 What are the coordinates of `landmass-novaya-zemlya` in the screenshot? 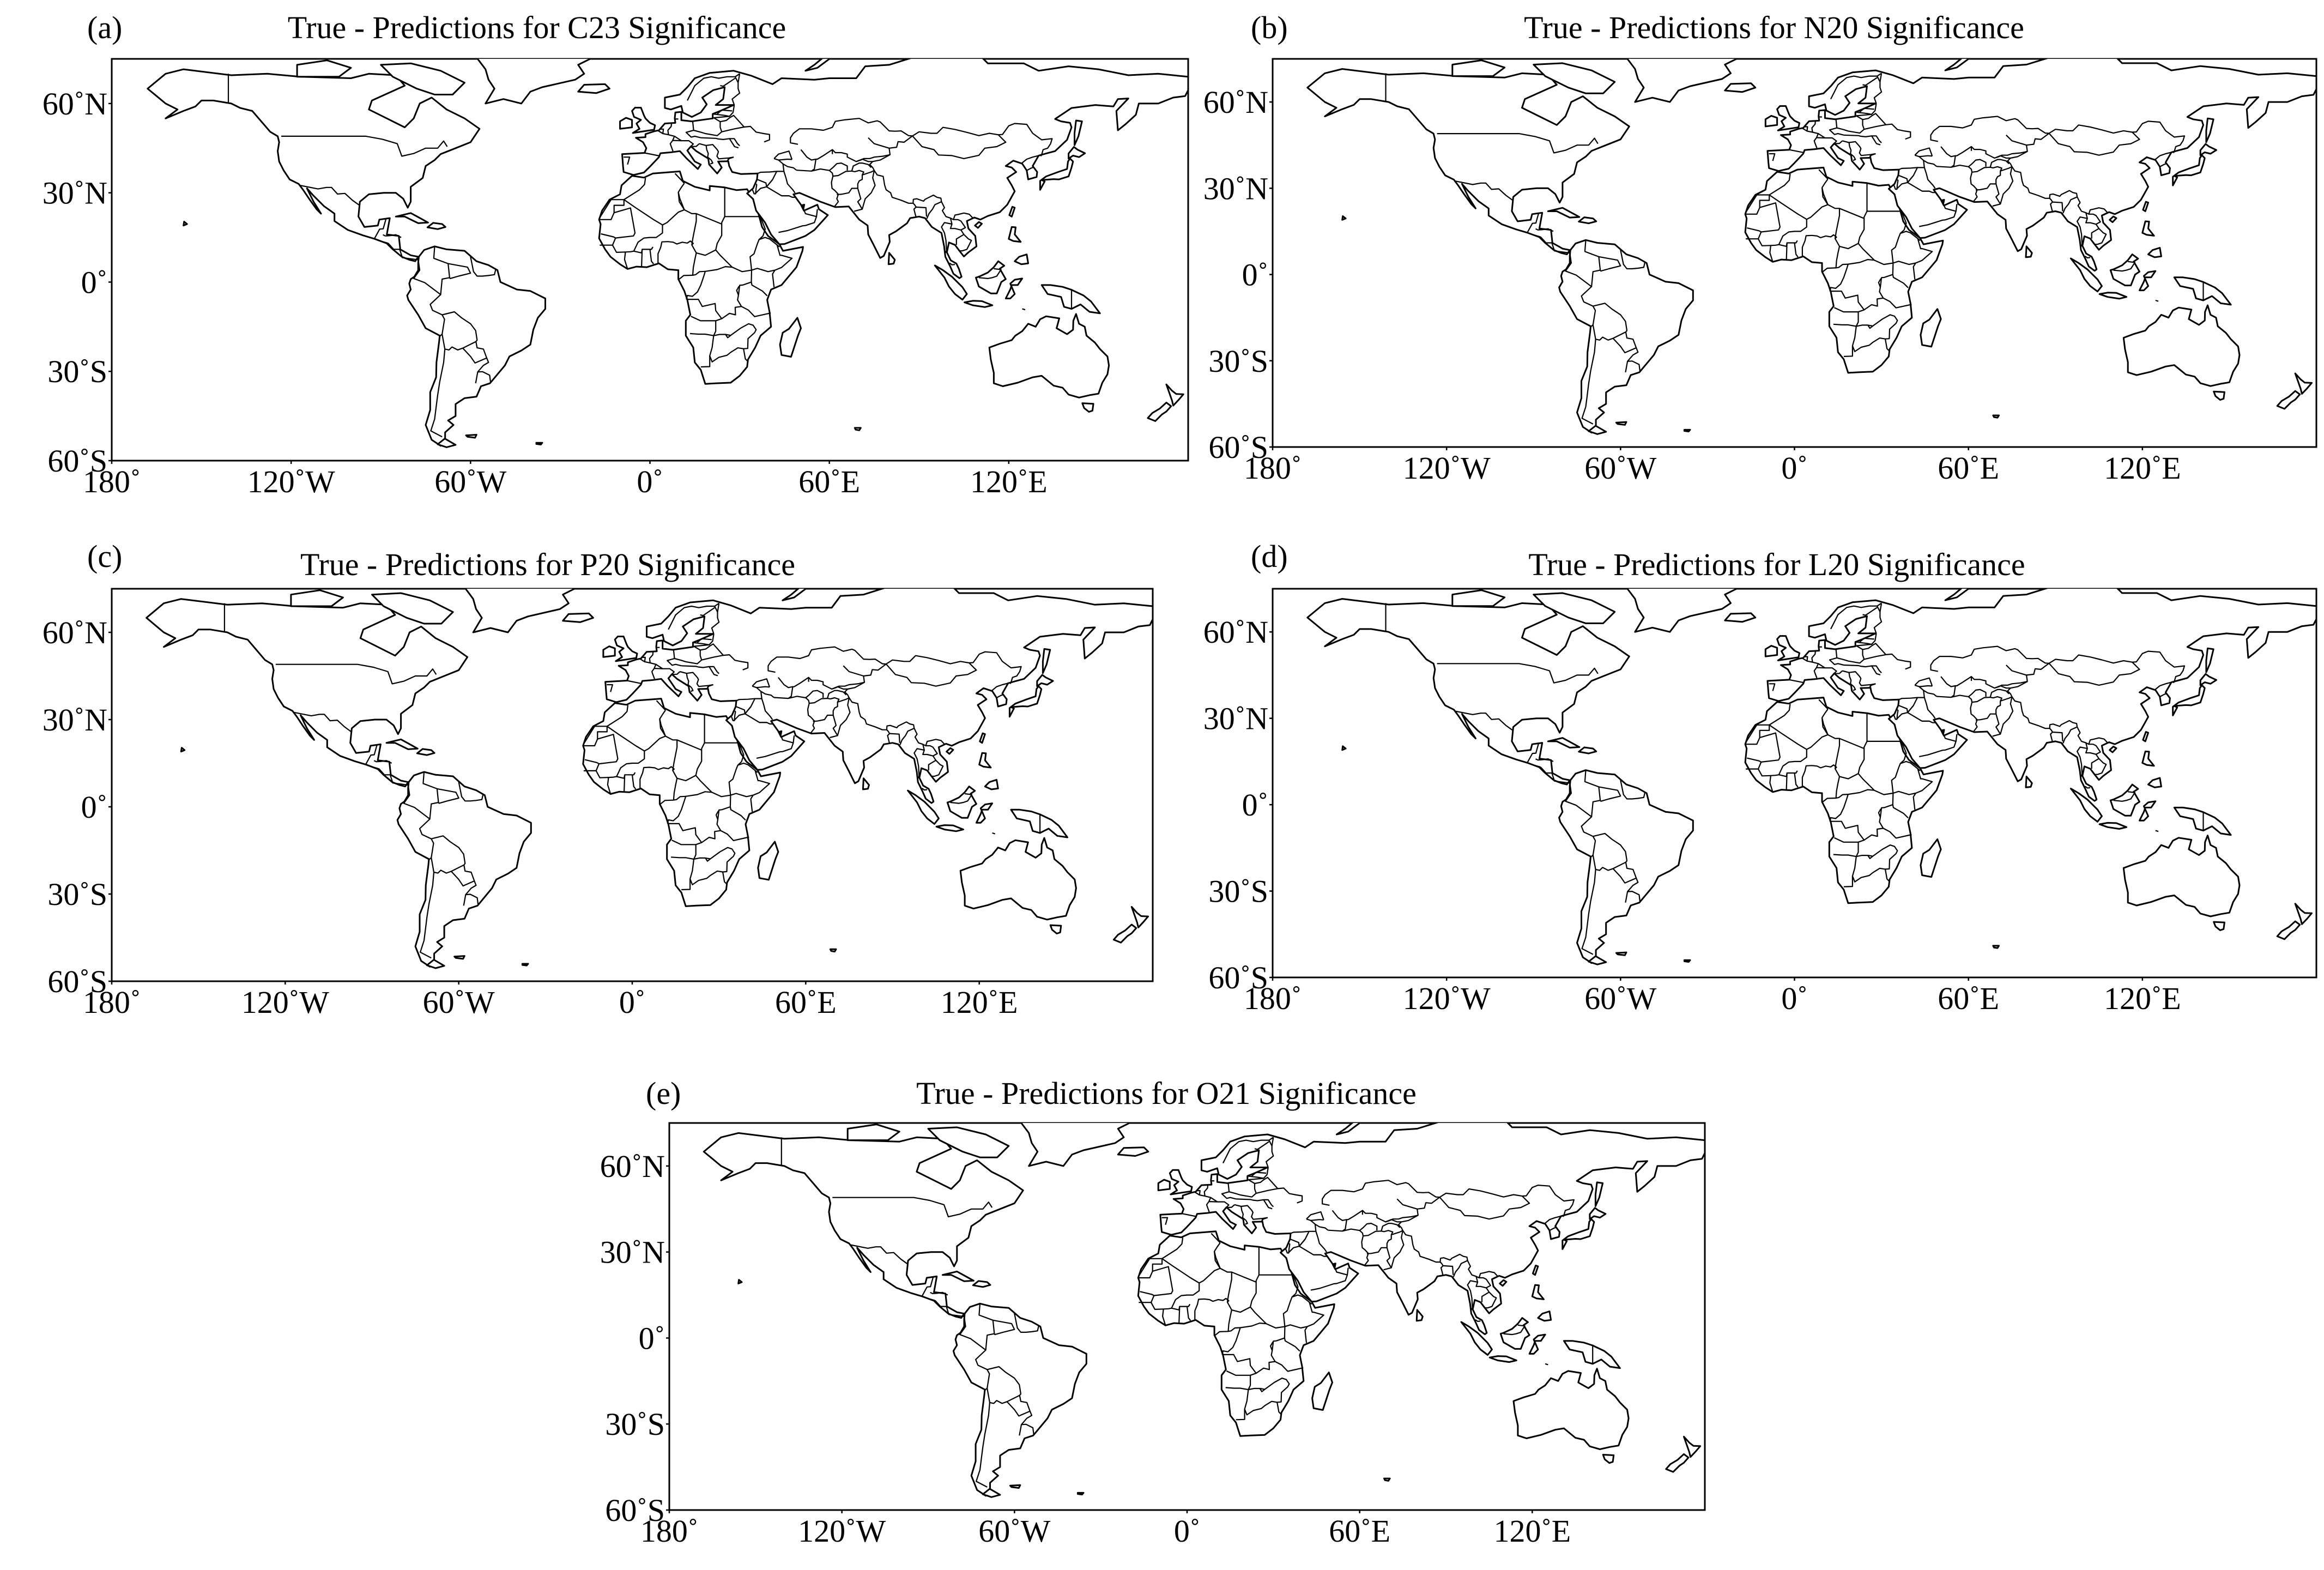 It's located at (1958, 65).